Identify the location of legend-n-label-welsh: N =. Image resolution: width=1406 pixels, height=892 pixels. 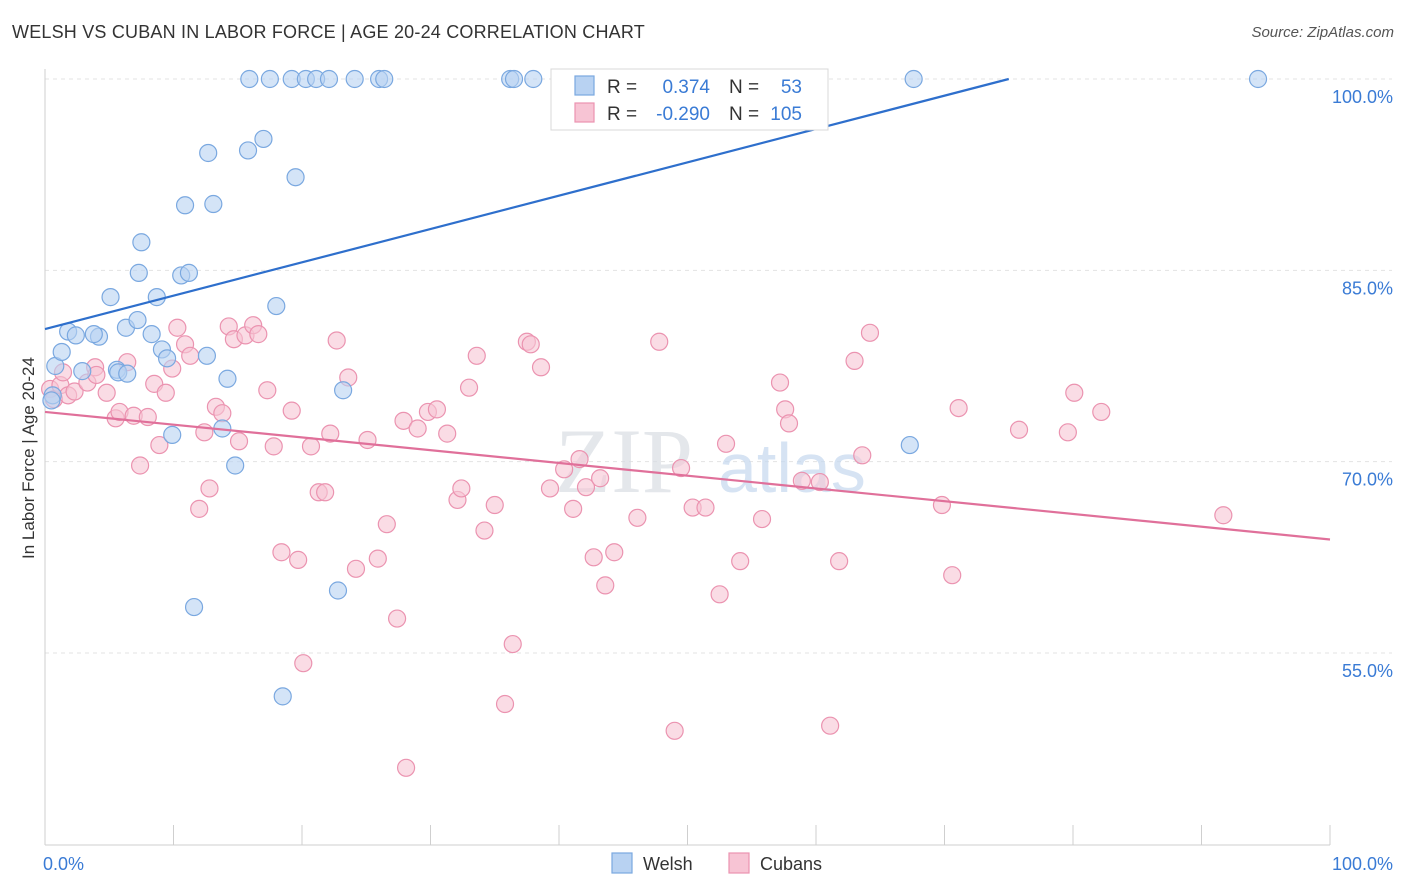
(744, 87).